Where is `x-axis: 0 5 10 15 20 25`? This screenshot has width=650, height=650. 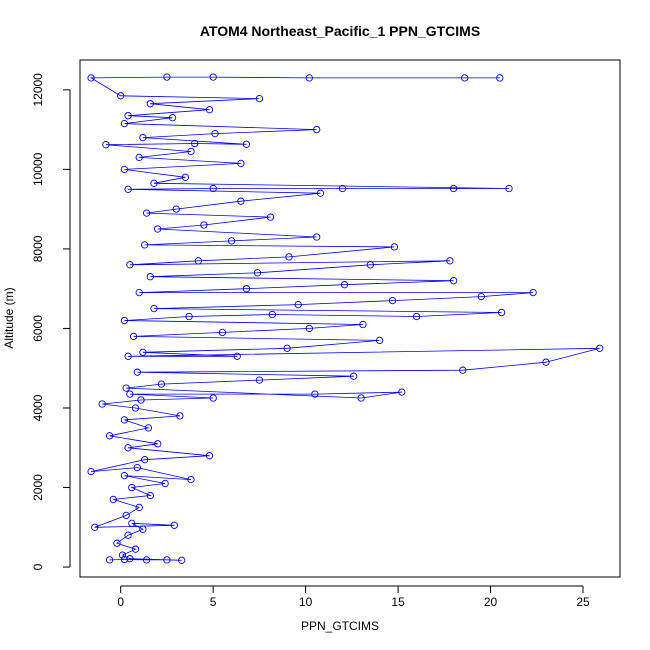 x-axis: 0 5 10 15 20 25 is located at coordinates (353, 597).